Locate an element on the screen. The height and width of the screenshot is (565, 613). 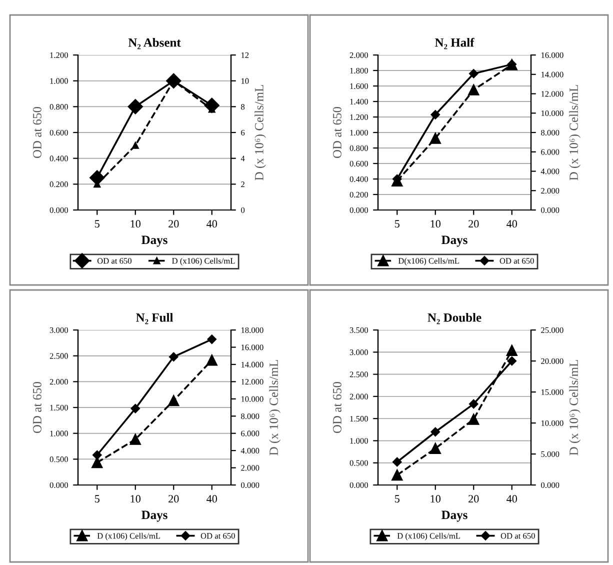
y2-tick-label: 4 is located at coordinates (242, 159).